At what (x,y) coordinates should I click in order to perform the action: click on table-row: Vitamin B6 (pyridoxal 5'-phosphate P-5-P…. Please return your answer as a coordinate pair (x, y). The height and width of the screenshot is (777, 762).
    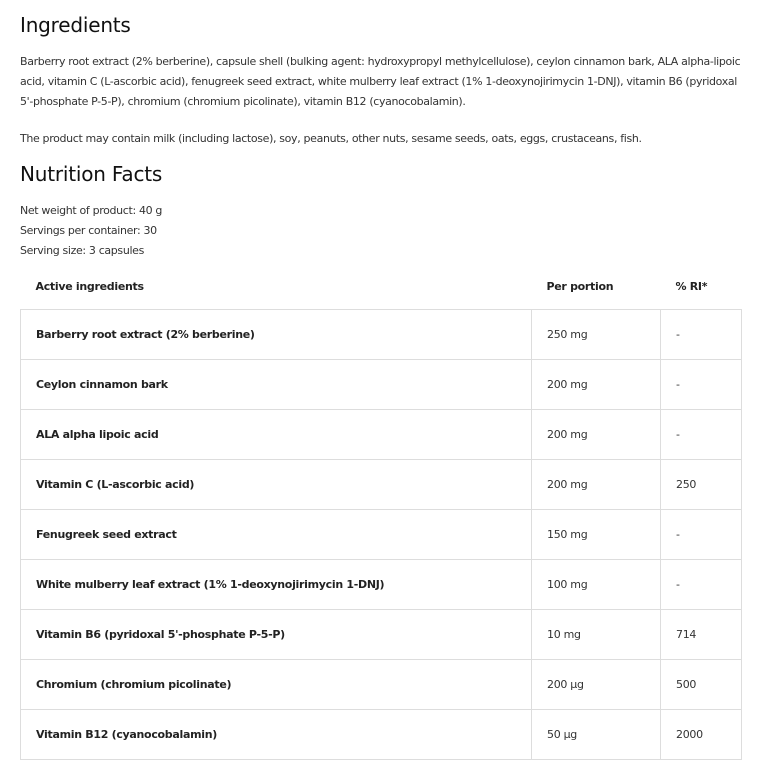
    Looking at the image, I should click on (381, 634).